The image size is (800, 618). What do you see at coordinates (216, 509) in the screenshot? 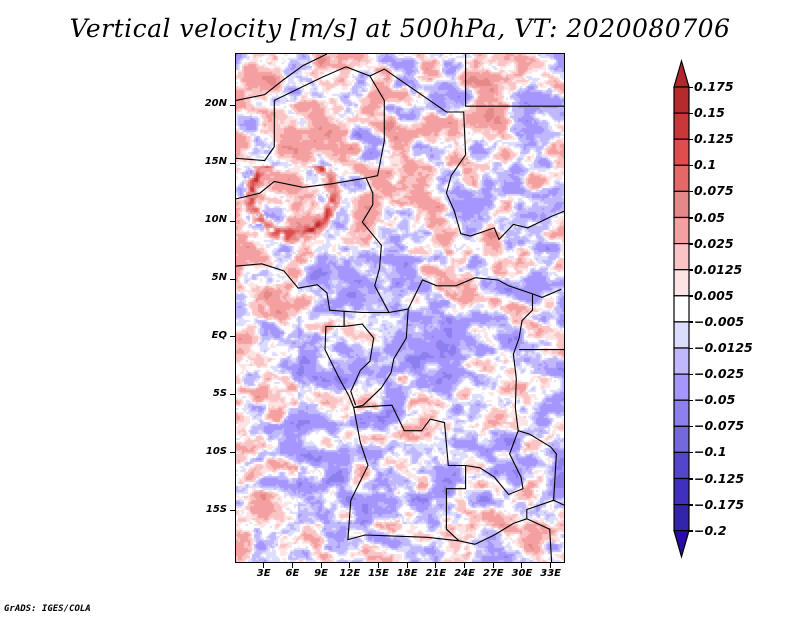
I see `y-tick-label: 15S` at bounding box center [216, 509].